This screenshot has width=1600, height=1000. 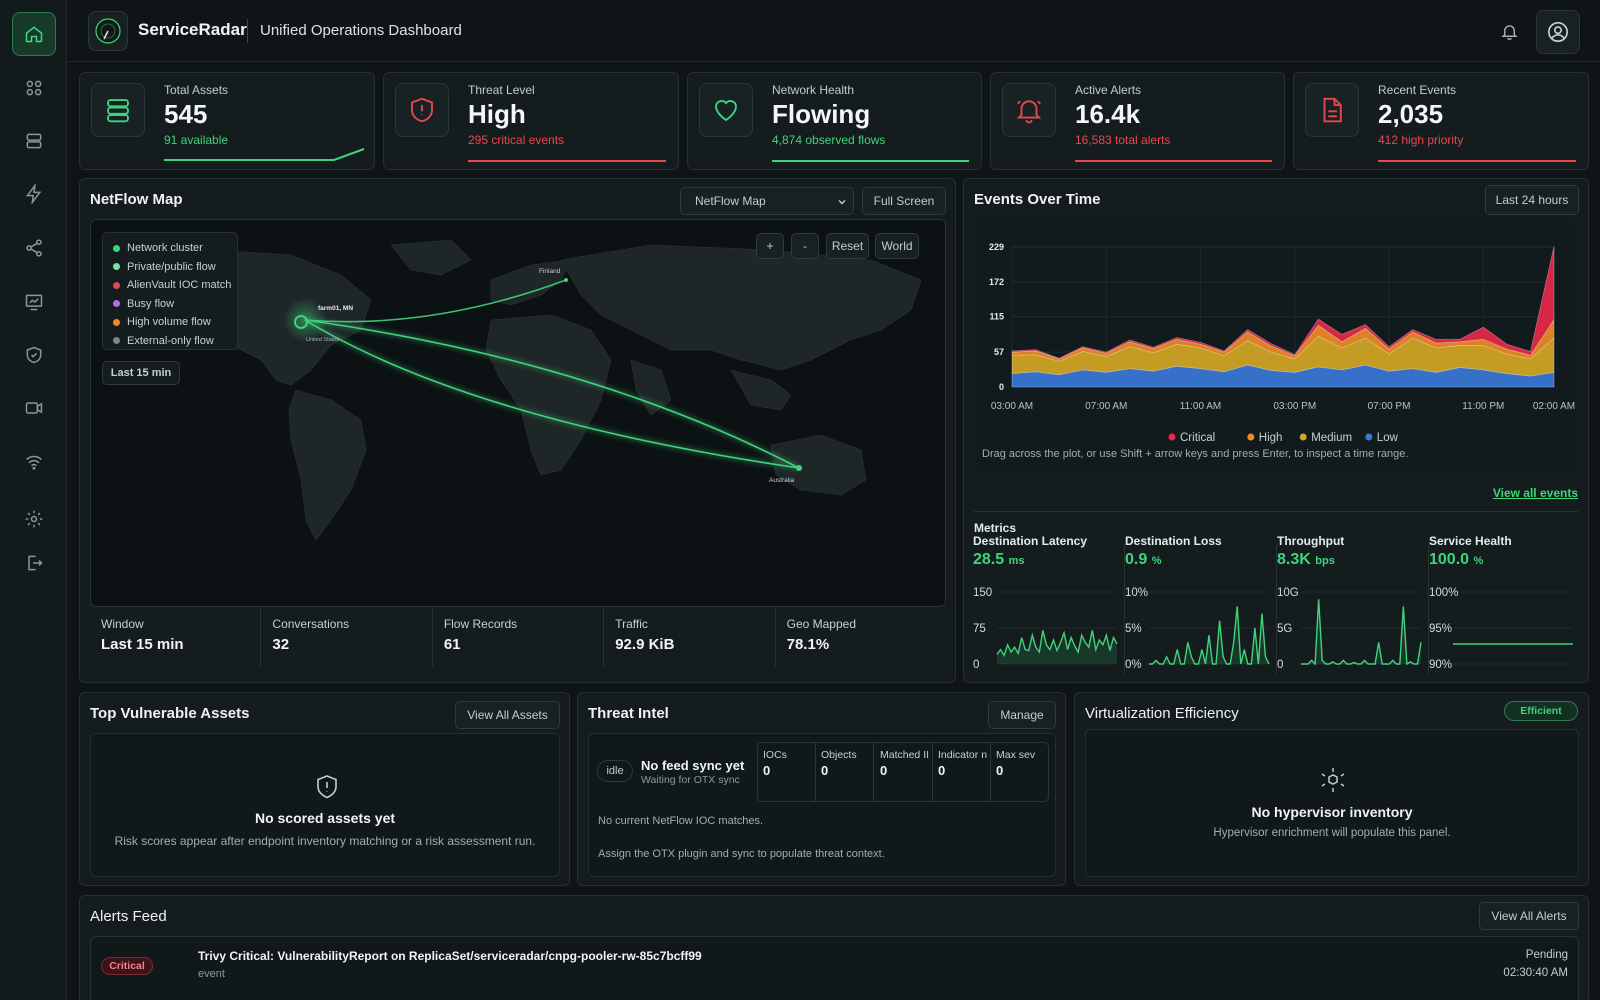 I want to click on metric-service-health: Service Health 100.0 % 100% 95% 90%, so click(x=1503, y=604).